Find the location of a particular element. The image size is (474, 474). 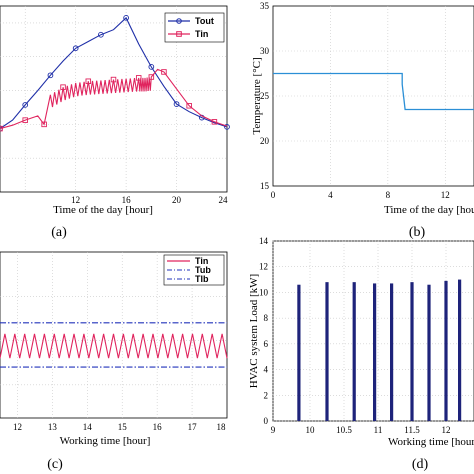

y-tick-label: 6 is located at coordinates (266, 344).